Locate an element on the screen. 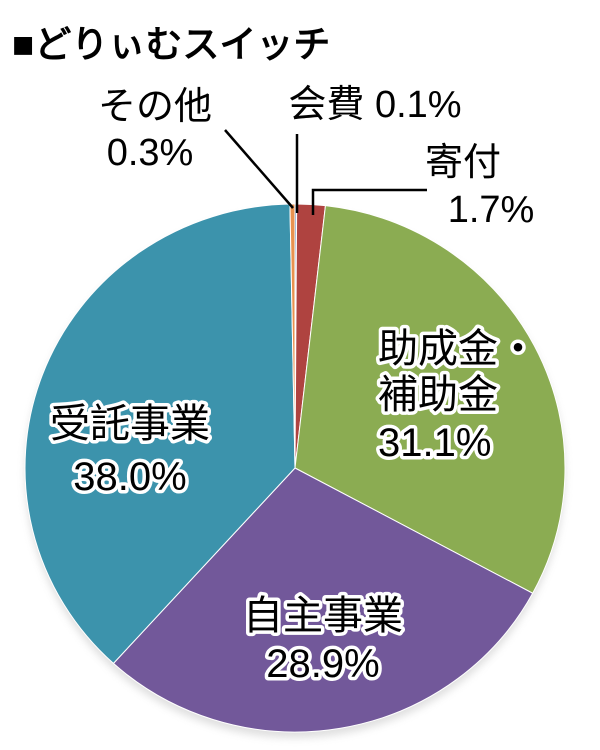 This screenshot has height=750, width=600. label-grant-line1: 助成金・ is located at coordinates (458, 349).